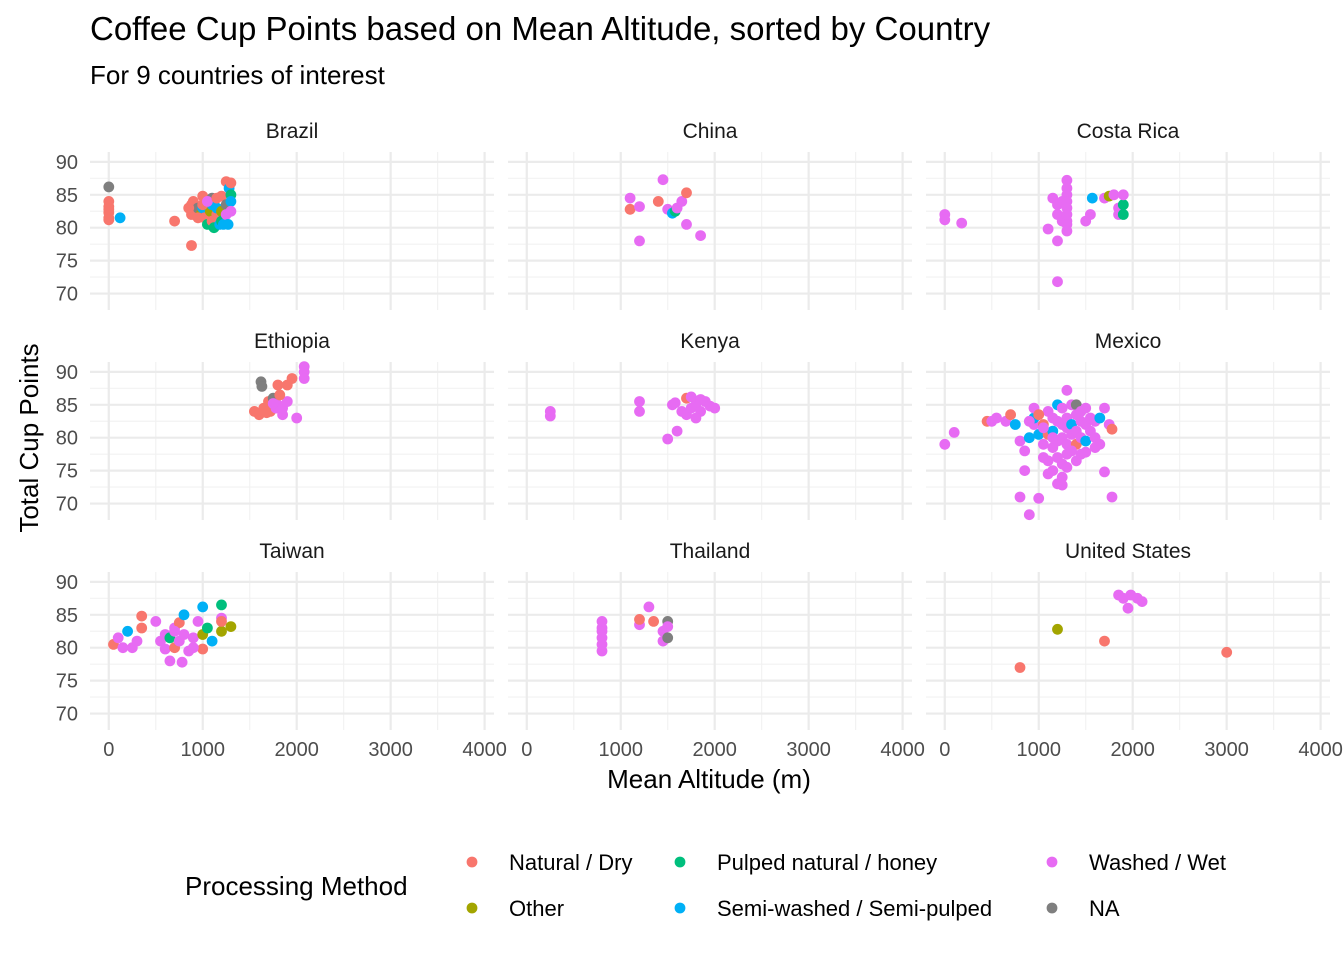 Image resolution: width=1344 pixels, height=965 pixels. What do you see at coordinates (238, 75) in the screenshot?
I see `chart-subtitle: For 9 countries of interest` at bounding box center [238, 75].